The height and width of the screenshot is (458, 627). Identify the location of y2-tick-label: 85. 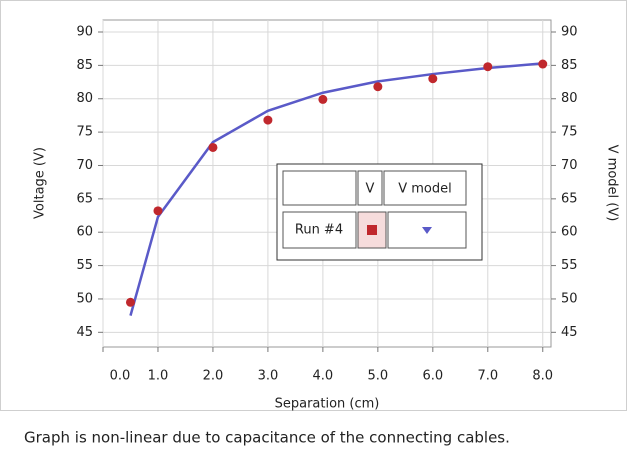
(569, 65).